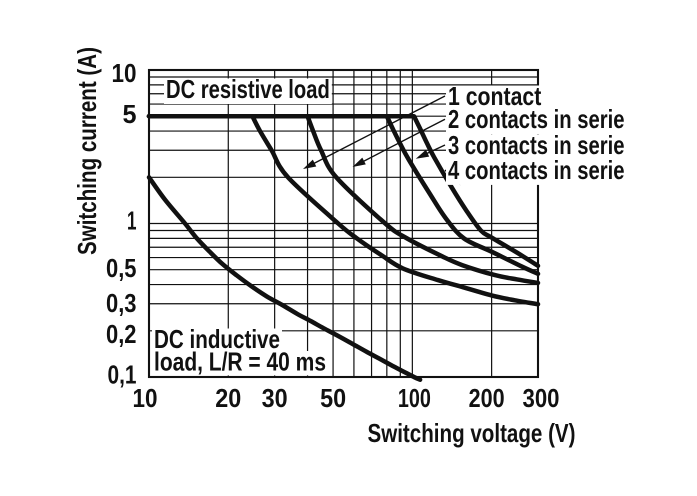  I want to click on label-1-contact-mask, so click(495, 98).